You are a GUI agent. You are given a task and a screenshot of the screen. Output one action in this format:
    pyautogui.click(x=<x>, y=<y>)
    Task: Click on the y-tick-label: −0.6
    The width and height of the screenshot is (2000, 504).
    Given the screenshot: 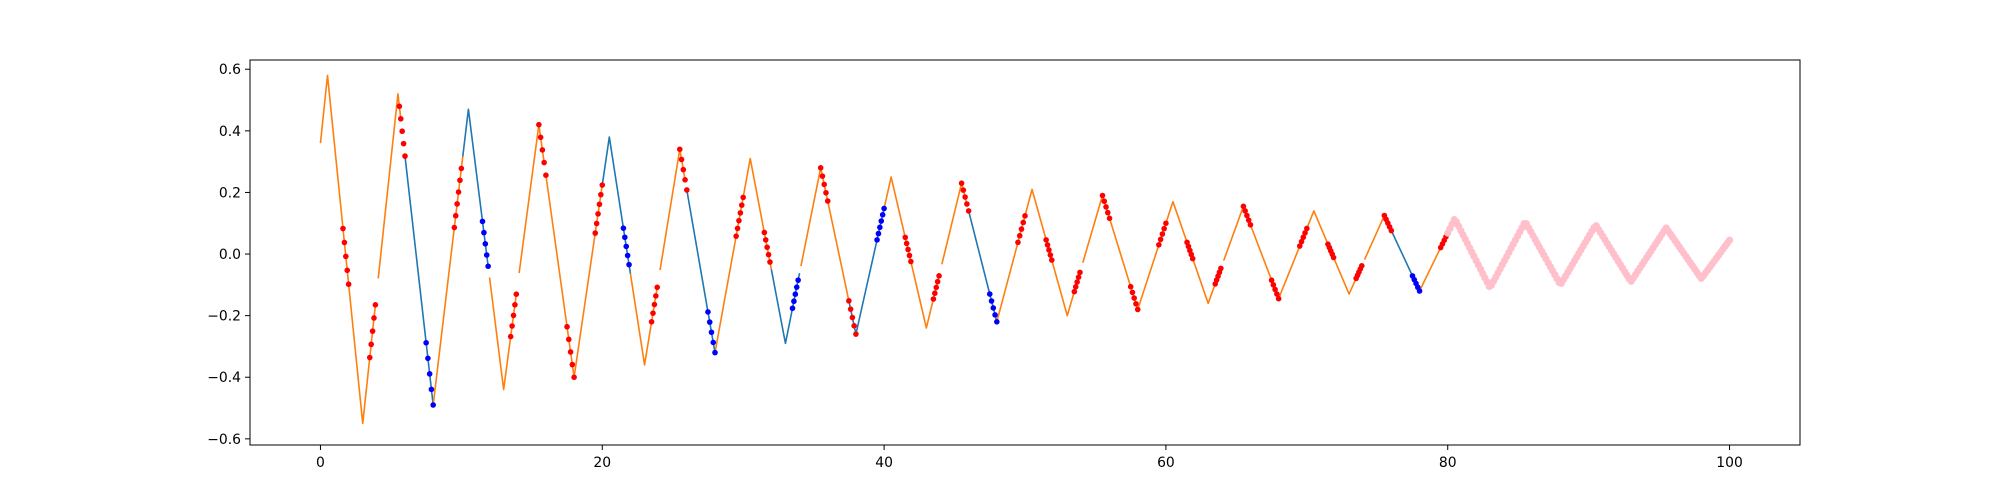 What is the action you would take?
    pyautogui.click(x=224, y=440)
    